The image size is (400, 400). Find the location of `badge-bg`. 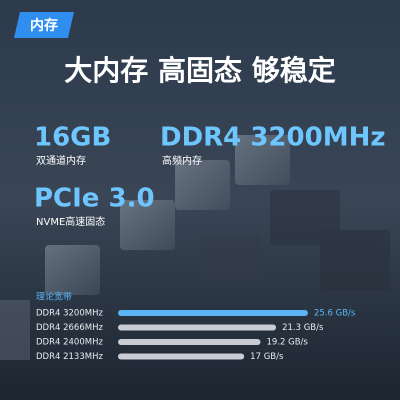

badge-bg is located at coordinates (44, 25).